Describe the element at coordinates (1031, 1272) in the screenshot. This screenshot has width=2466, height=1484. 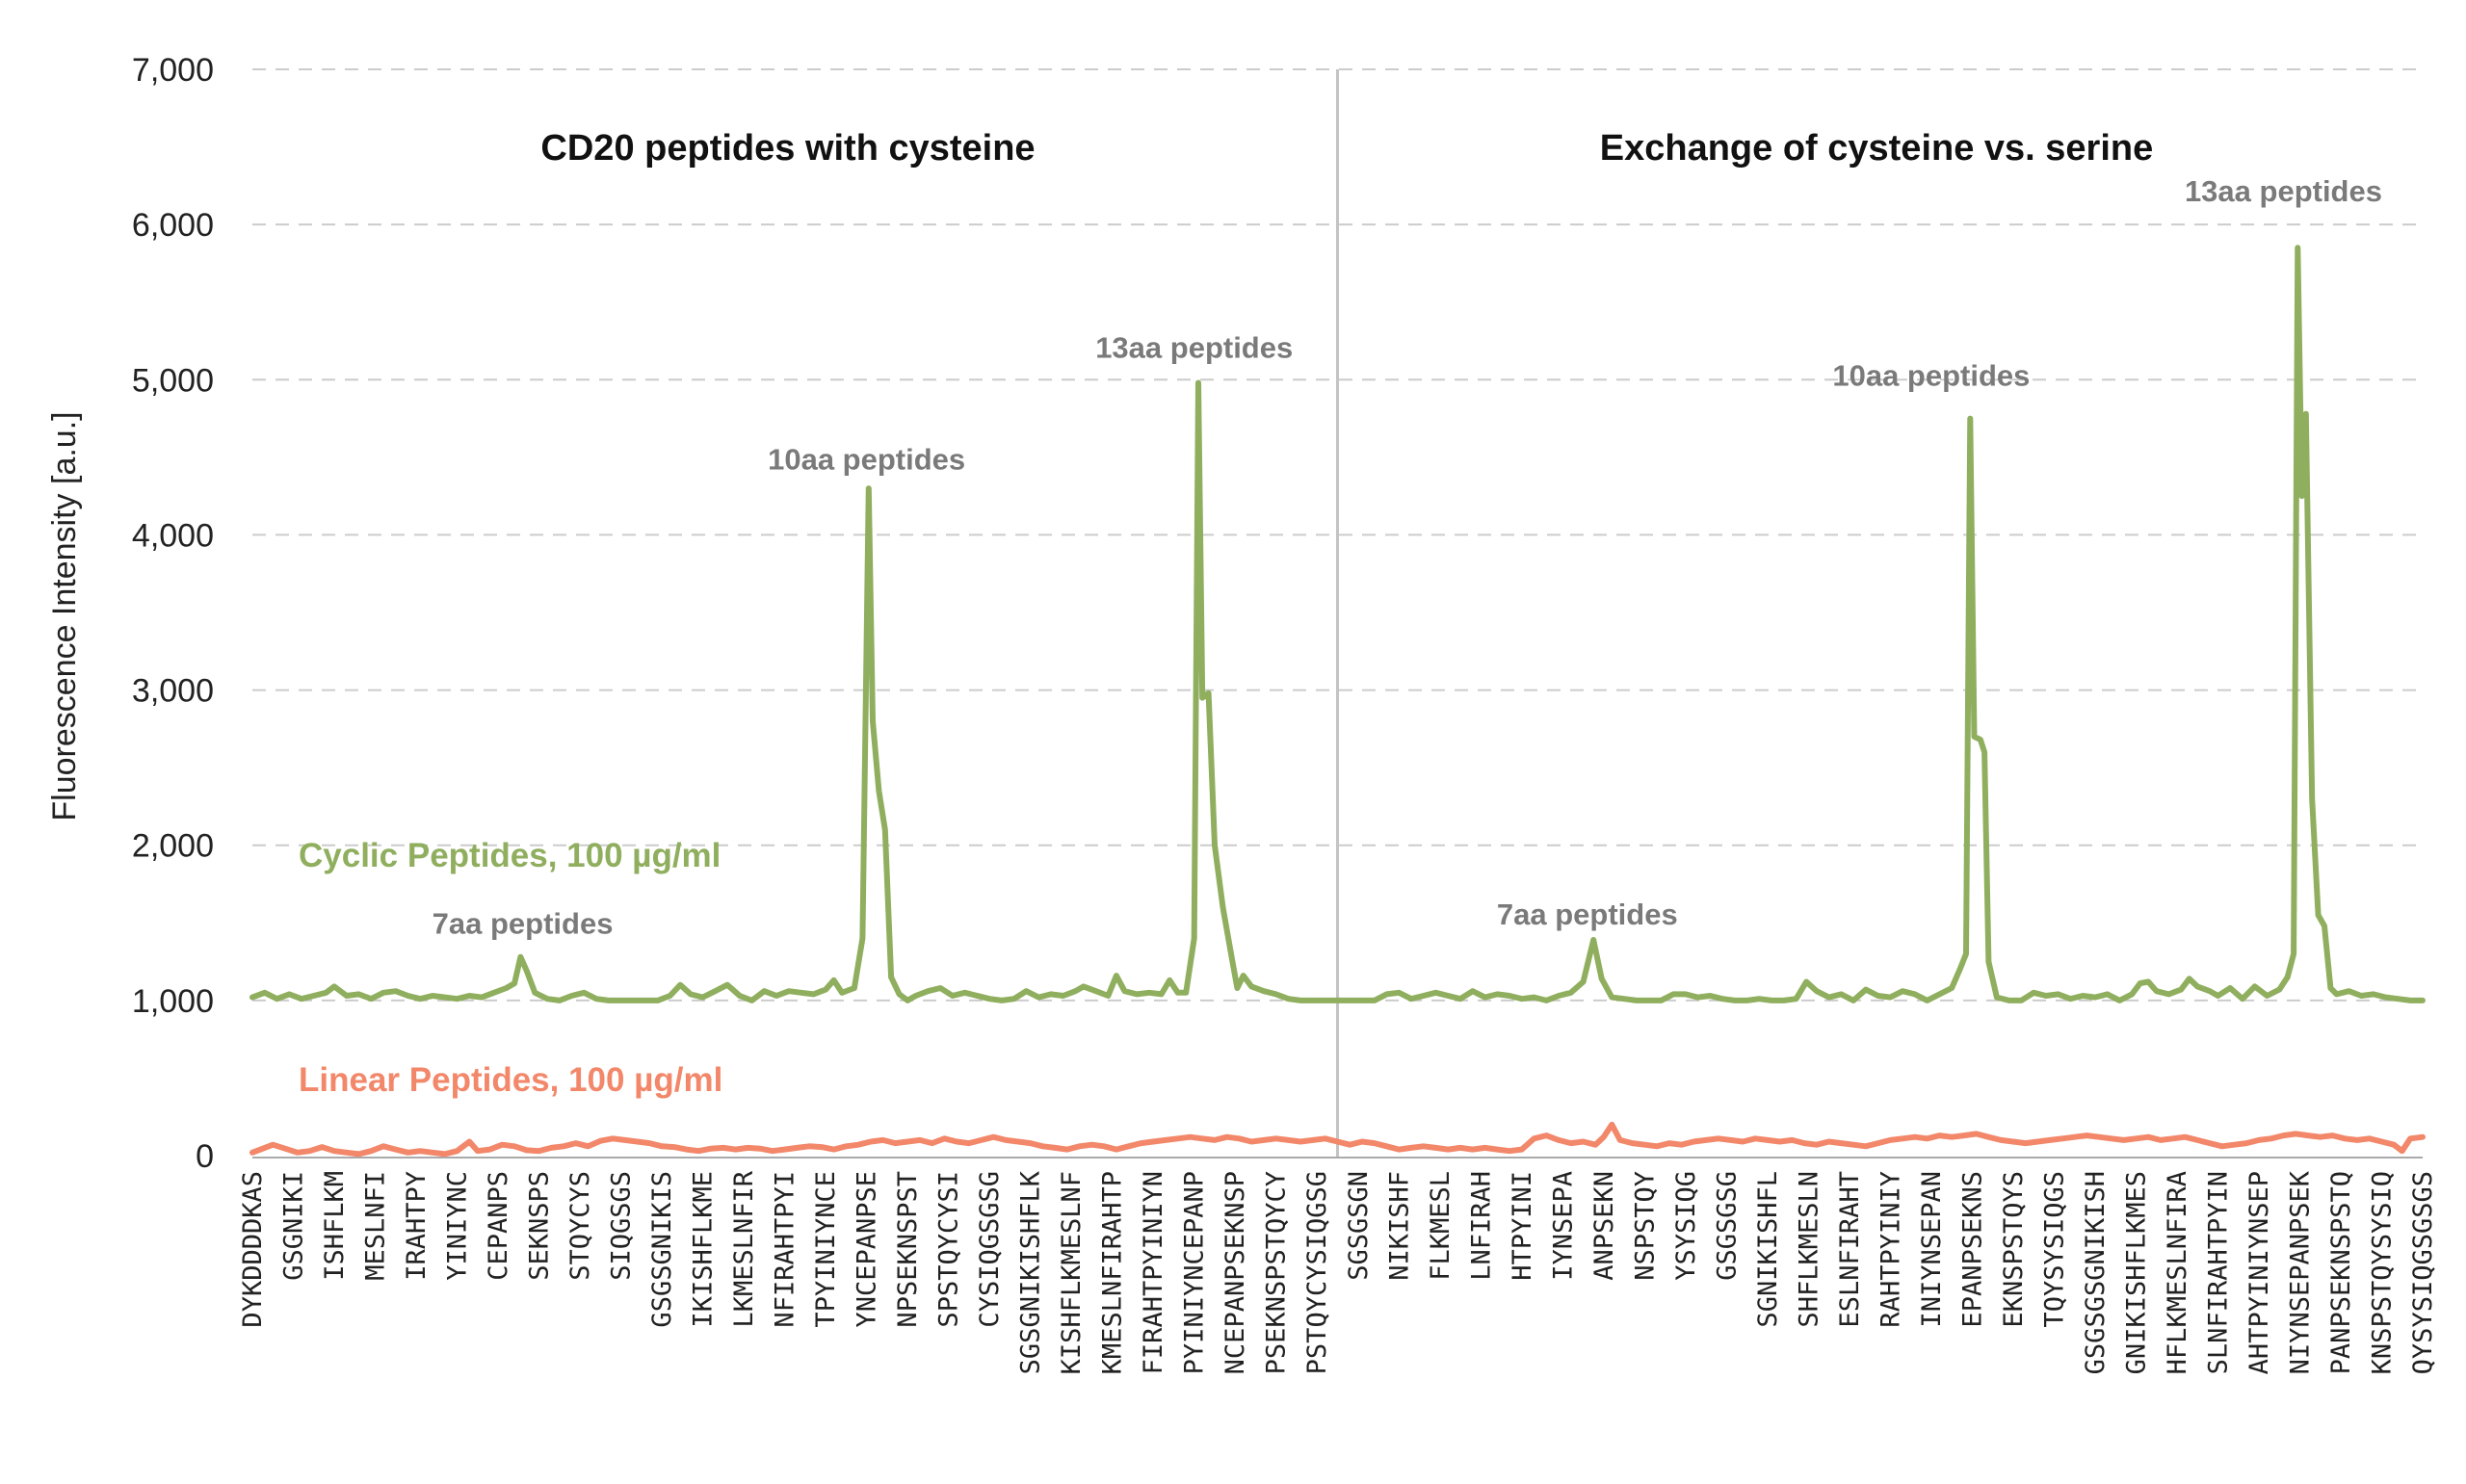
I see `x-tick-label: SGSGNIKISHFLK` at that location.